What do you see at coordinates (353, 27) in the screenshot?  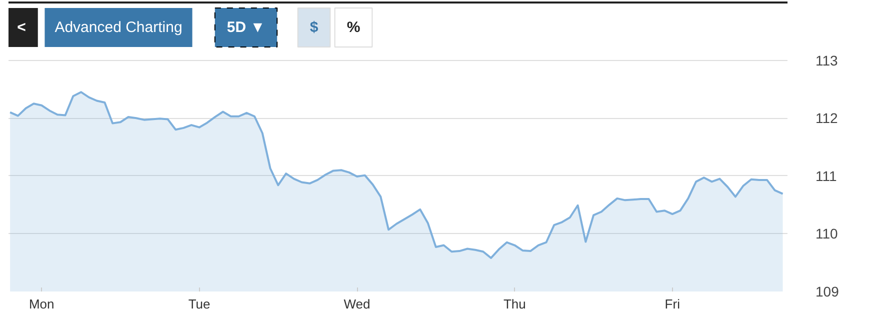 I see `annotation: %` at bounding box center [353, 27].